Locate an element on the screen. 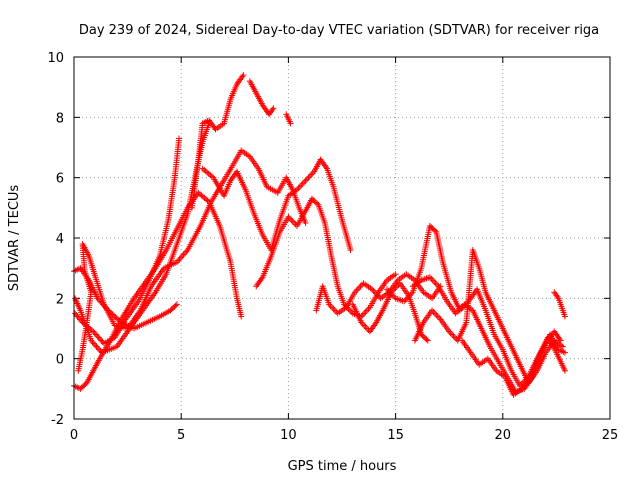  y-tick-label: 4 is located at coordinates (60, 239).